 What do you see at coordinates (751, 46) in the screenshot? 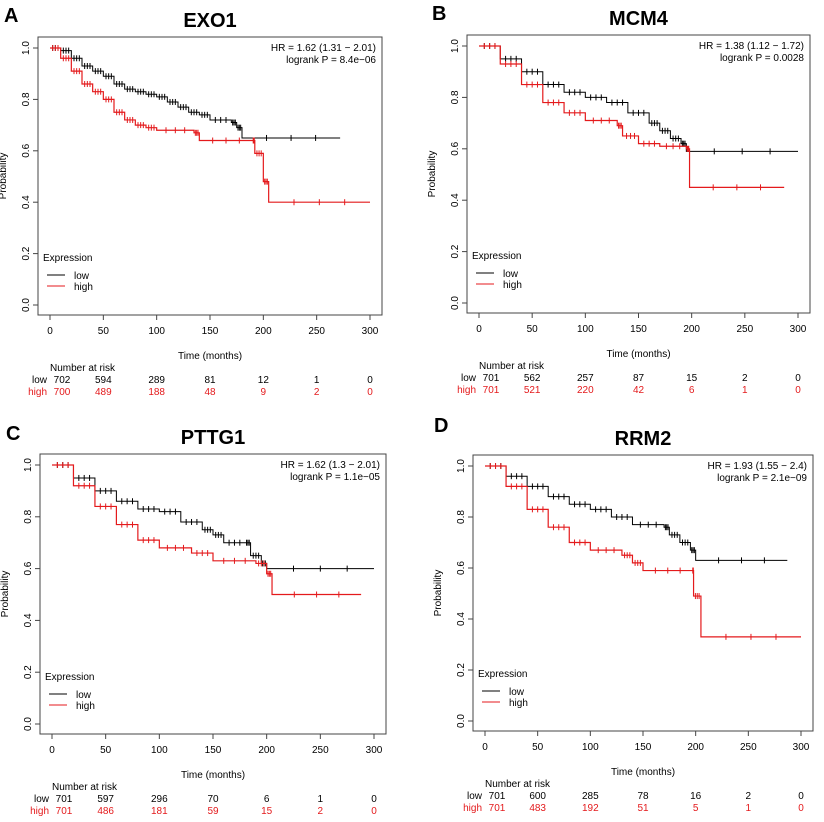
I see `hazard-ratio-label: HR = 1.38 (1.12 − 1.72)` at bounding box center [751, 46].